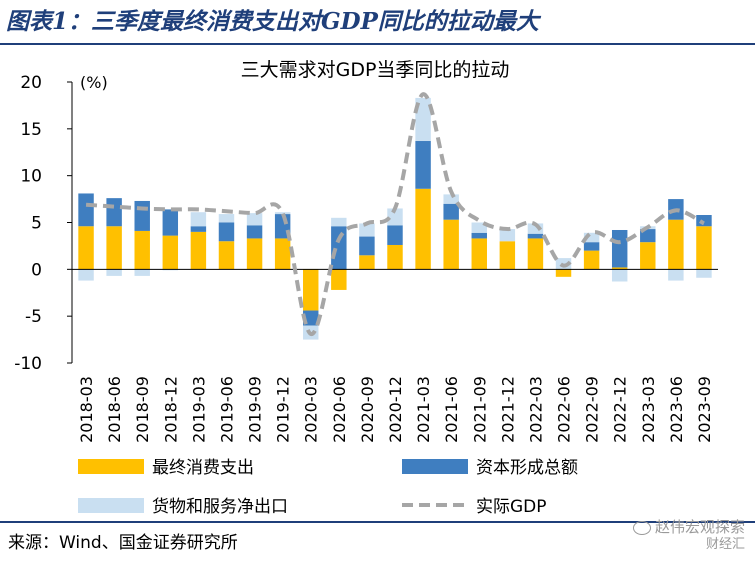  What do you see at coordinates (36, 270) in the screenshot?
I see `y-tick-label: 0` at bounding box center [36, 270].